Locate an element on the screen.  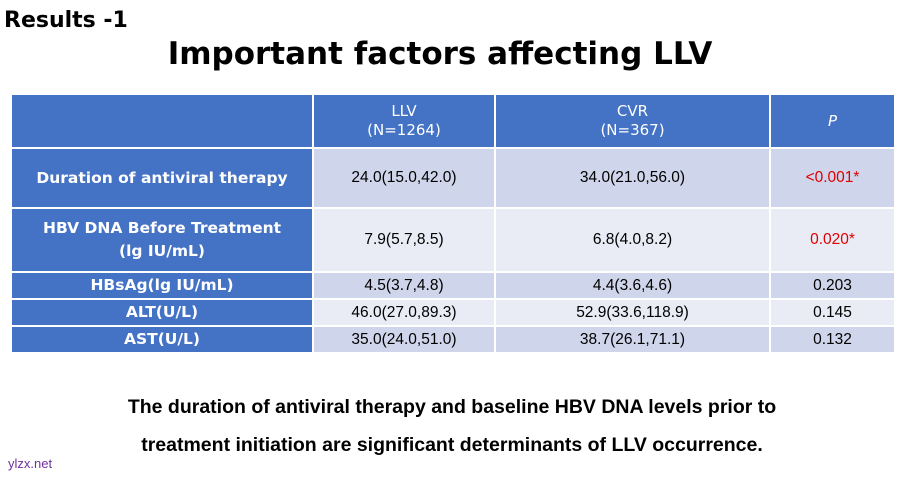
row-cvr-value: 34.0(21.0,56.0) is located at coordinates (632, 178).